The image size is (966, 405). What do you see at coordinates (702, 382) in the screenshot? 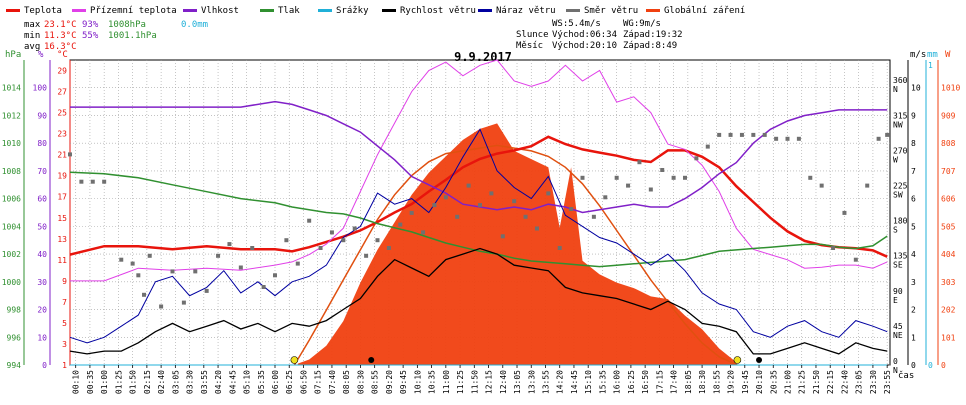
I see `x-tick-label: 18:30` at bounding box center [702, 382].